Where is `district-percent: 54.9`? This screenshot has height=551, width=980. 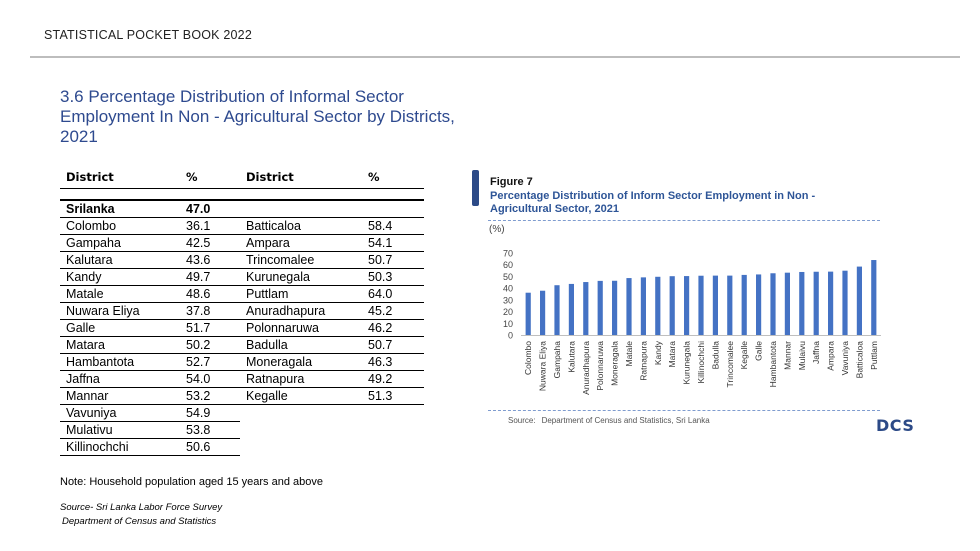 district-percent: 54.9 is located at coordinates (210, 413).